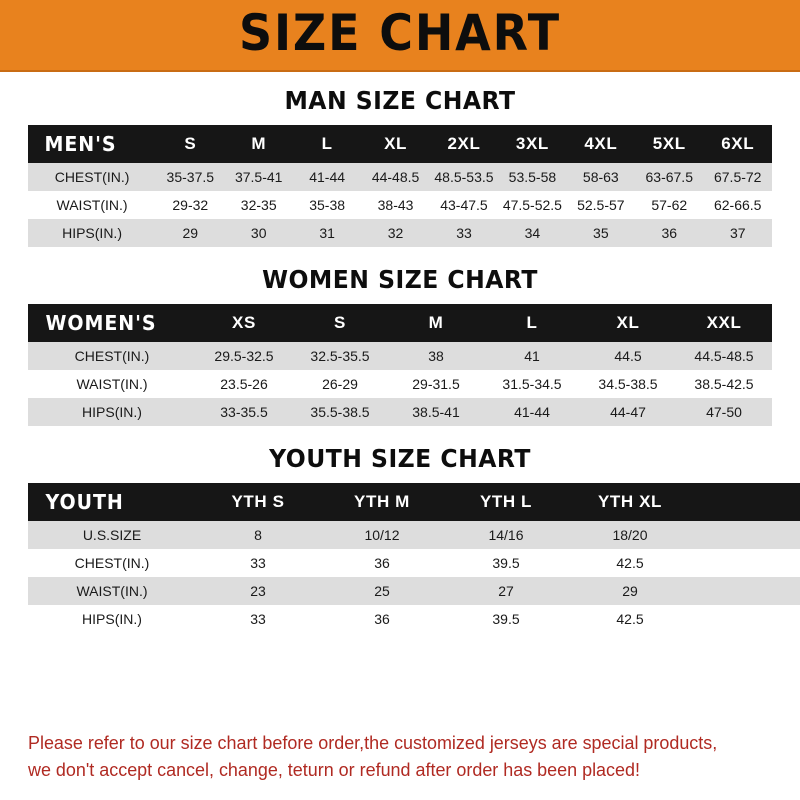 Image resolution: width=800 pixels, height=800 pixels. I want to click on youth-row-label-header: YOUTH, so click(84, 502).